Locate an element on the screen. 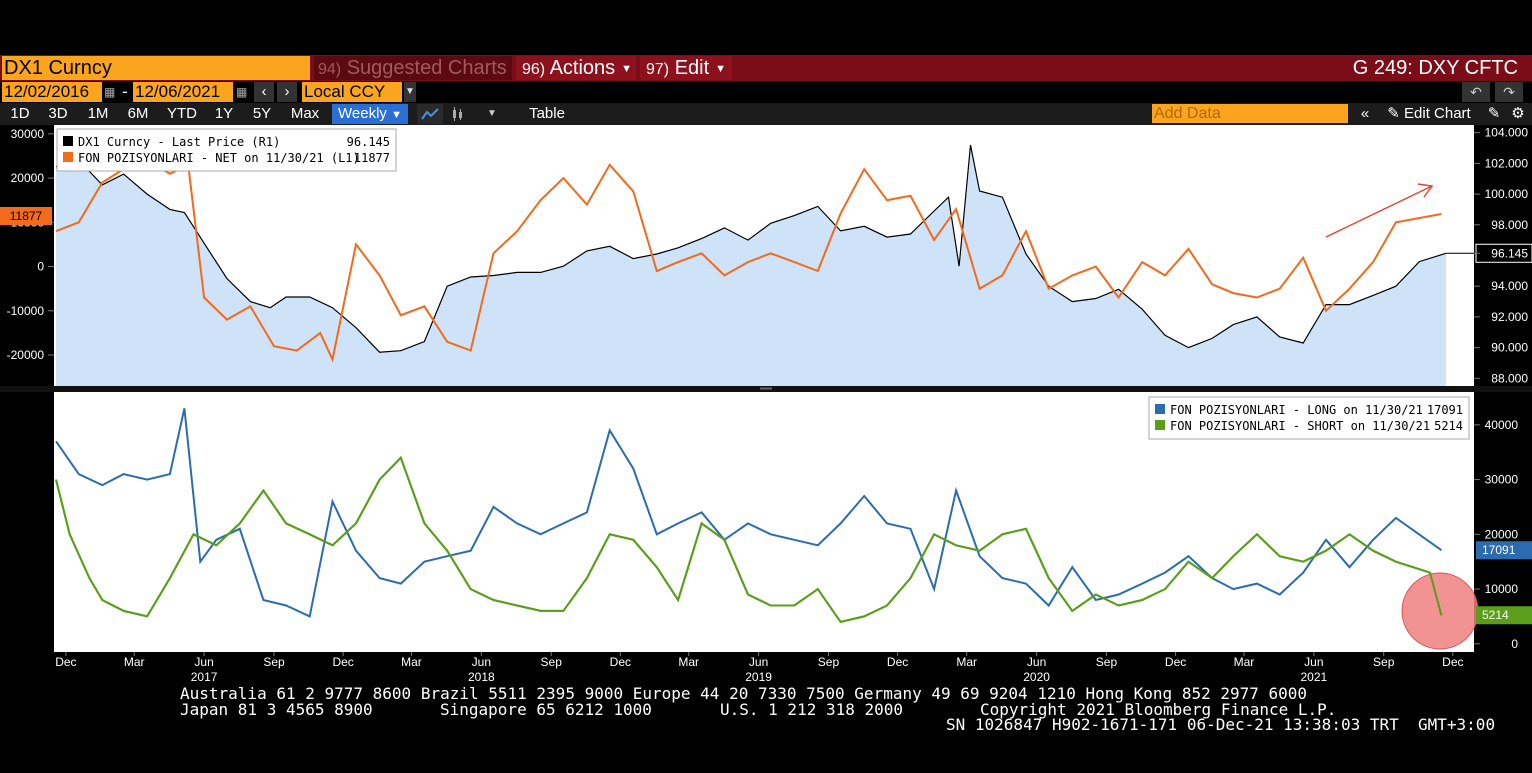  net-current-tag-bg is located at coordinates (26, 216).